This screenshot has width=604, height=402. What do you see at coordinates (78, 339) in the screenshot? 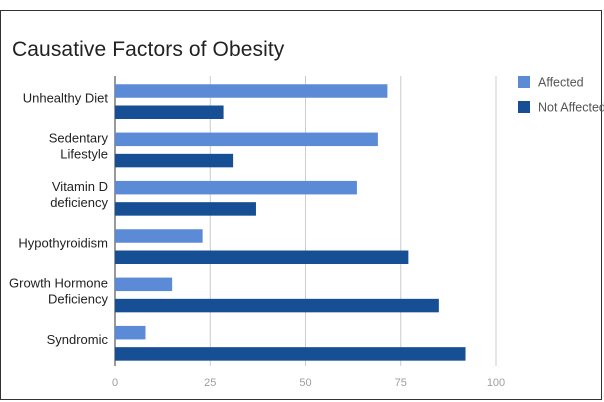
I see `category-label: Syndromic` at bounding box center [78, 339].